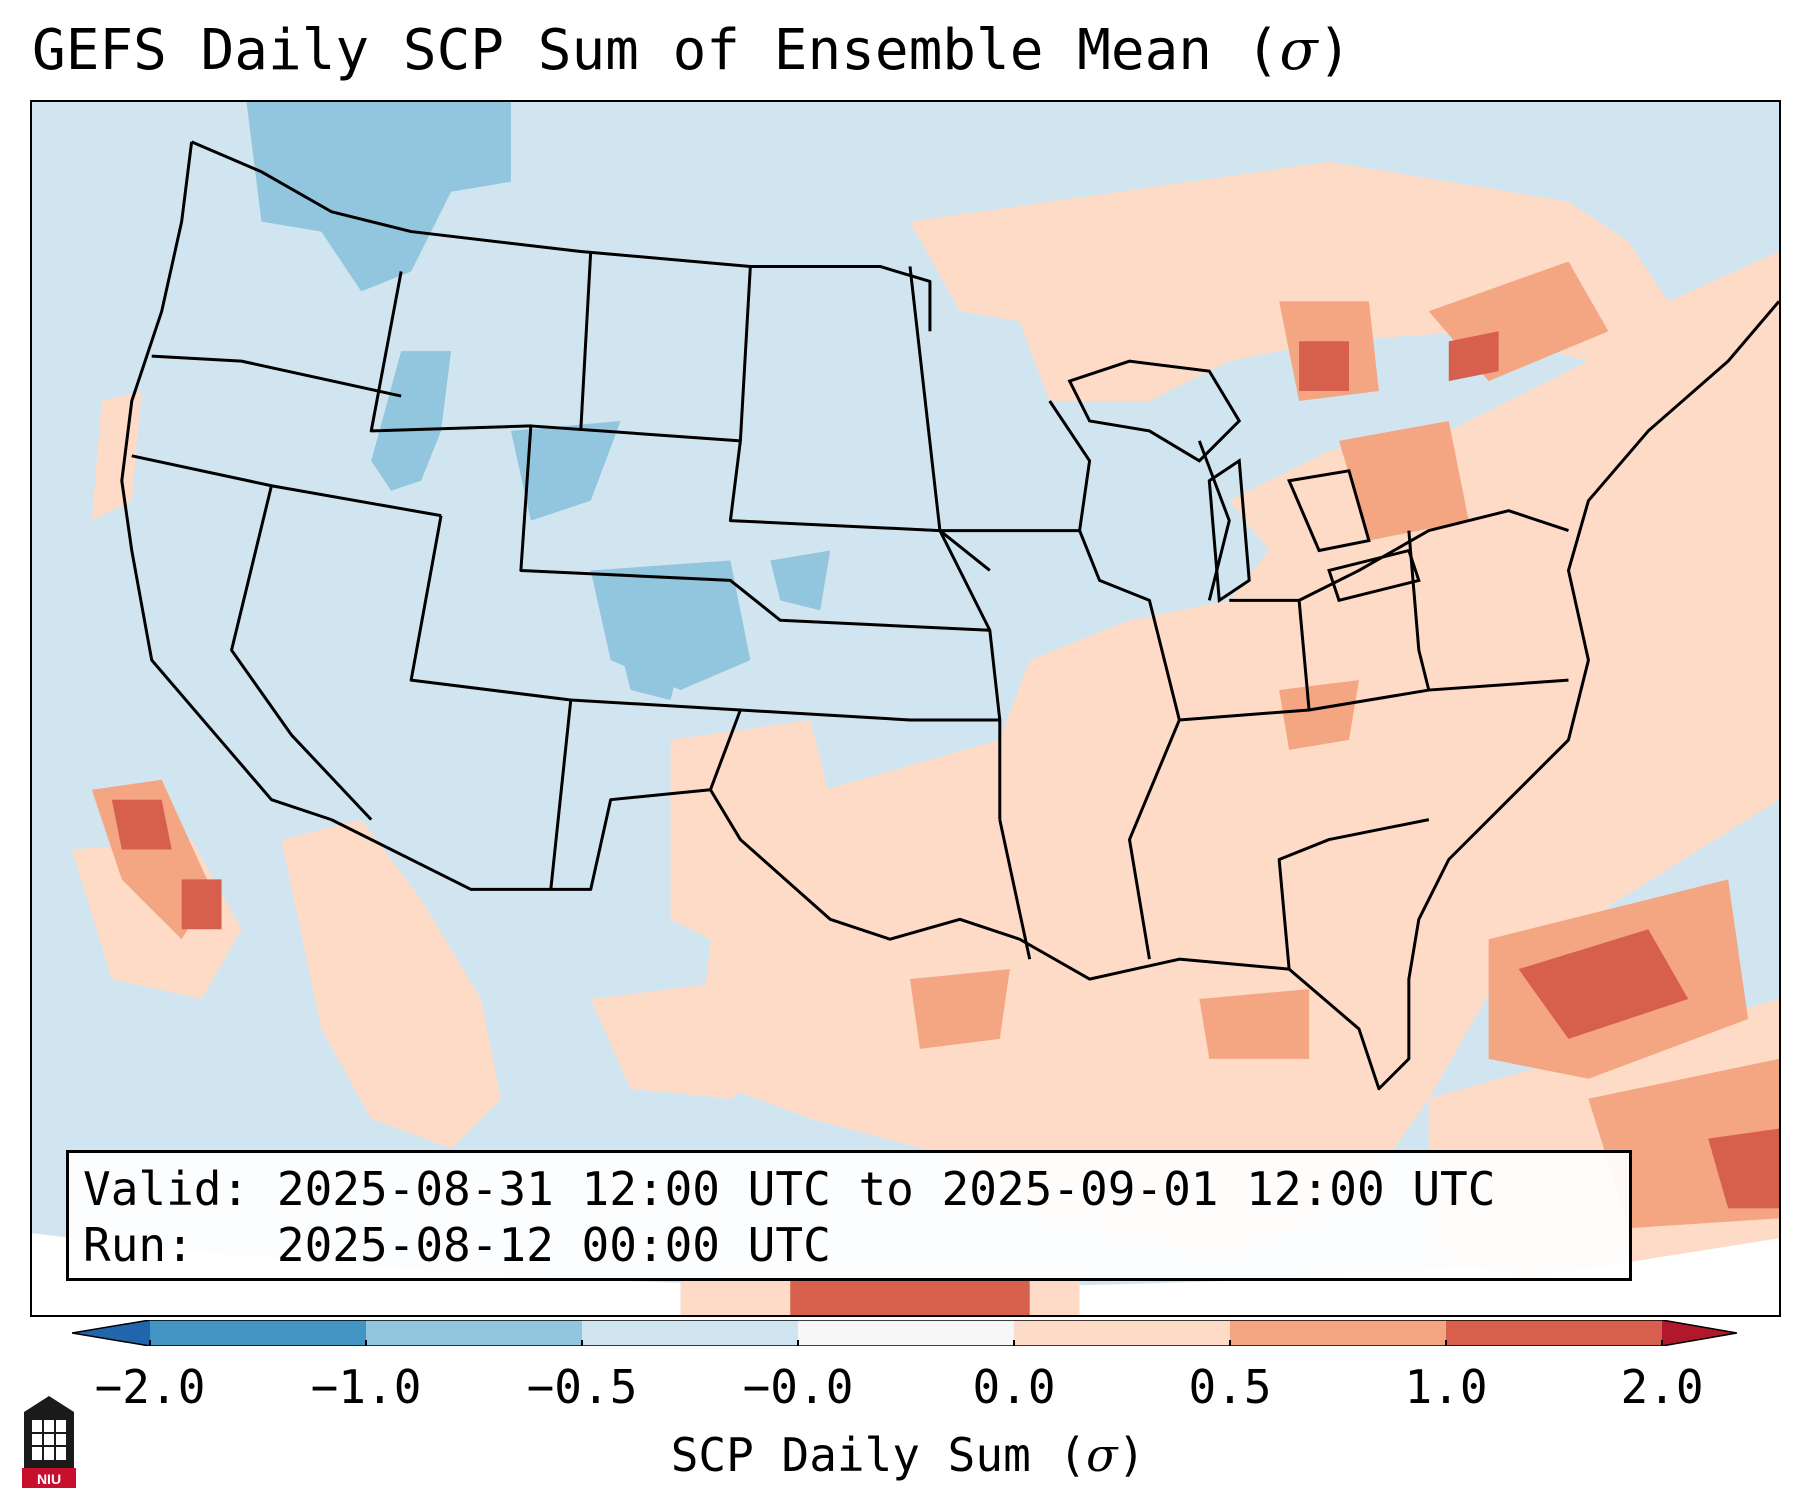 This screenshot has width=1803, height=1506. I want to click on logo-text: NIU, so click(49, 1479).